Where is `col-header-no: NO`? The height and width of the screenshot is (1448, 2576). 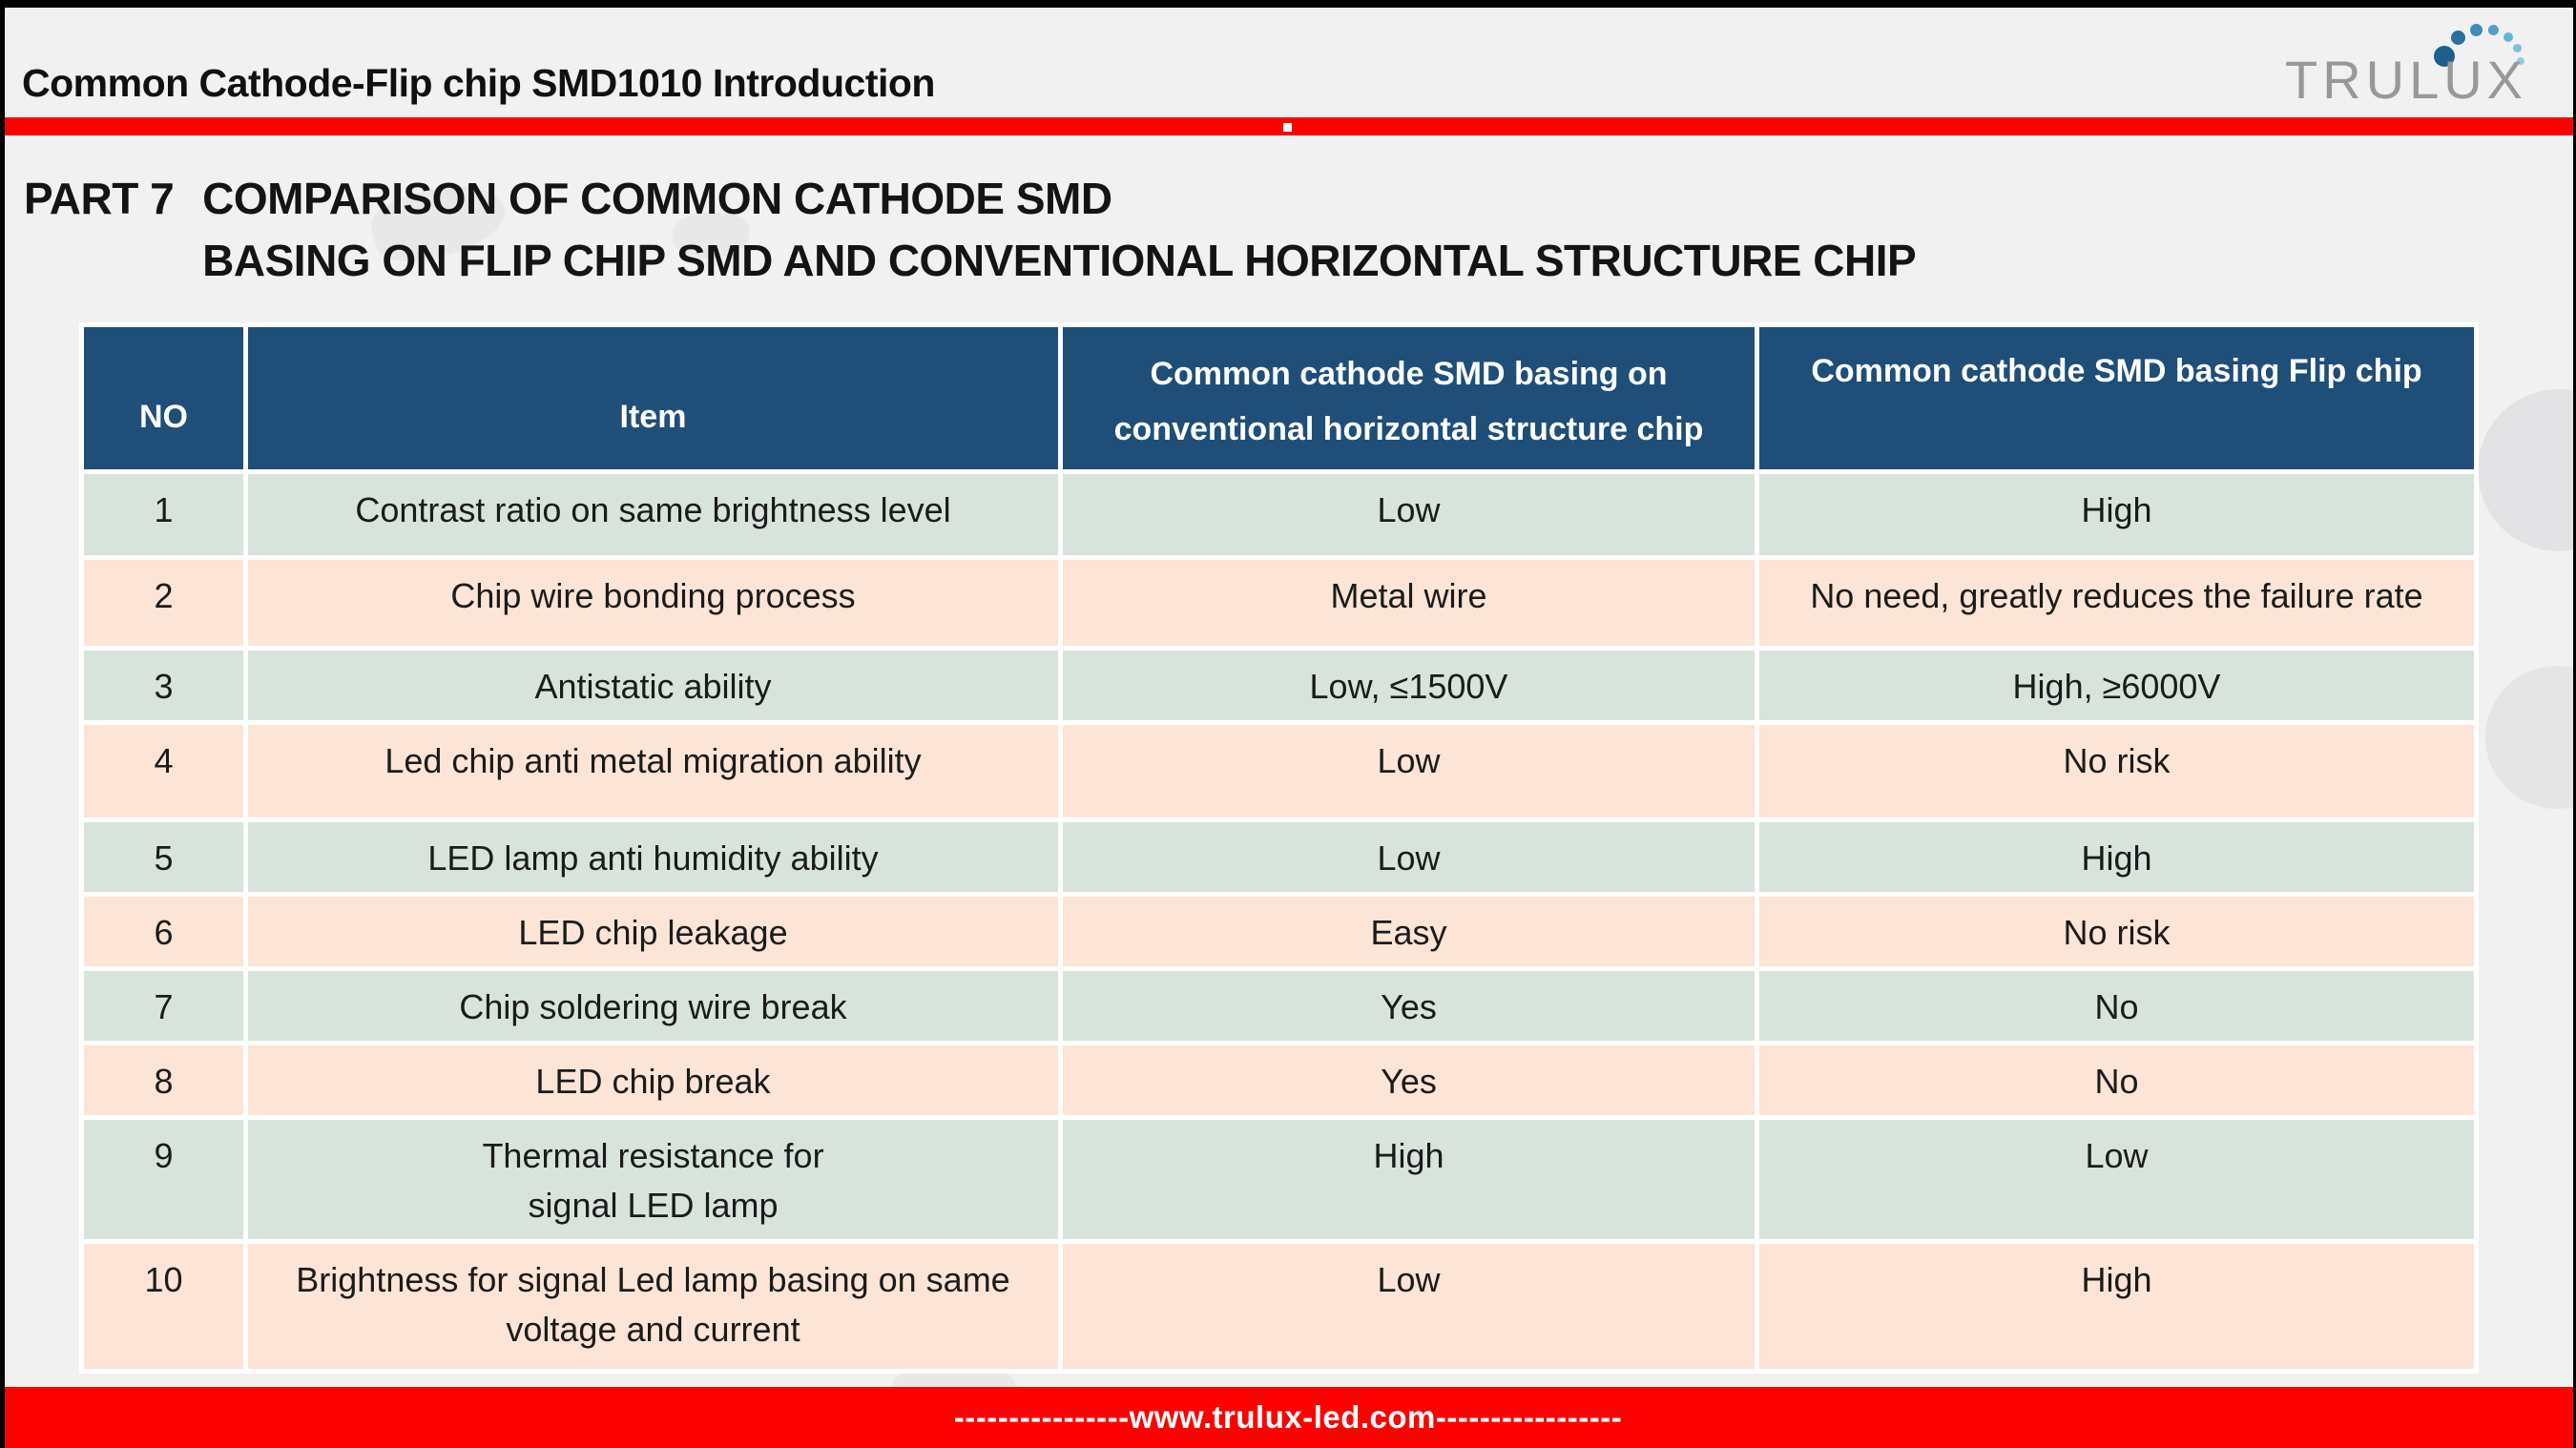 col-header-no: NO is located at coordinates (163, 398).